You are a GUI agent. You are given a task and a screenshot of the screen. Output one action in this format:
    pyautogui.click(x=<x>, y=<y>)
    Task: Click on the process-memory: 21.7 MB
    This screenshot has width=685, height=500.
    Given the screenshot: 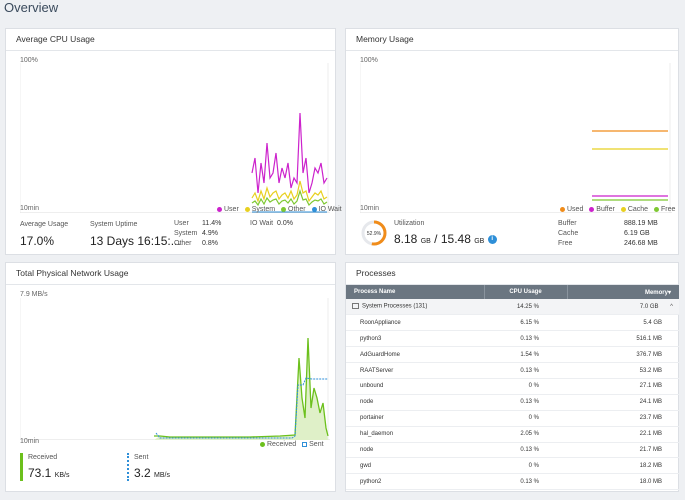 What is the action you would take?
    pyautogui.click(x=623, y=450)
    